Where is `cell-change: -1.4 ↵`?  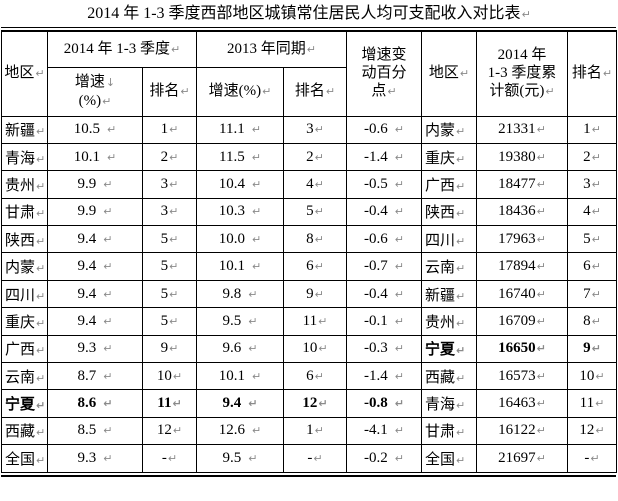 cell-change: -1.4 ↵ is located at coordinates (384, 376).